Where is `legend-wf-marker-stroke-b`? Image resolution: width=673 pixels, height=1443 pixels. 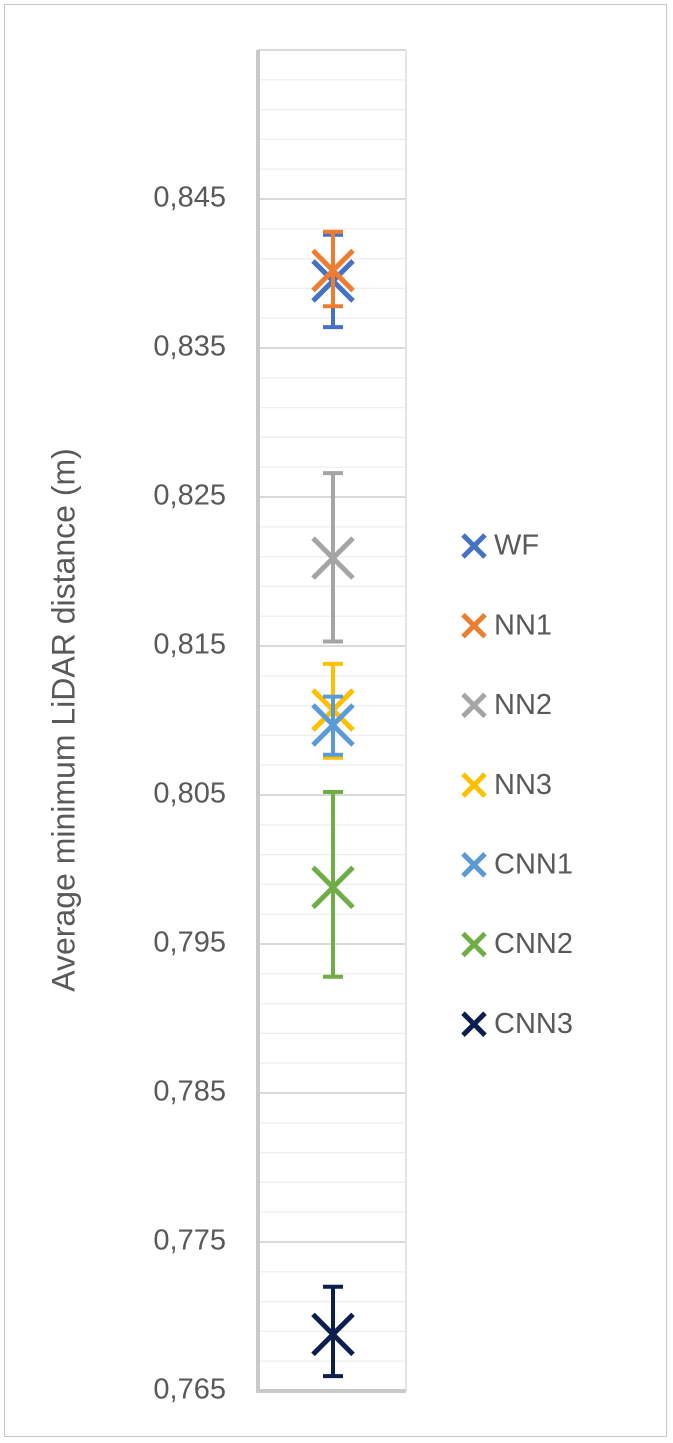
legend-wf-marker-stroke-b is located at coordinates (474, 546).